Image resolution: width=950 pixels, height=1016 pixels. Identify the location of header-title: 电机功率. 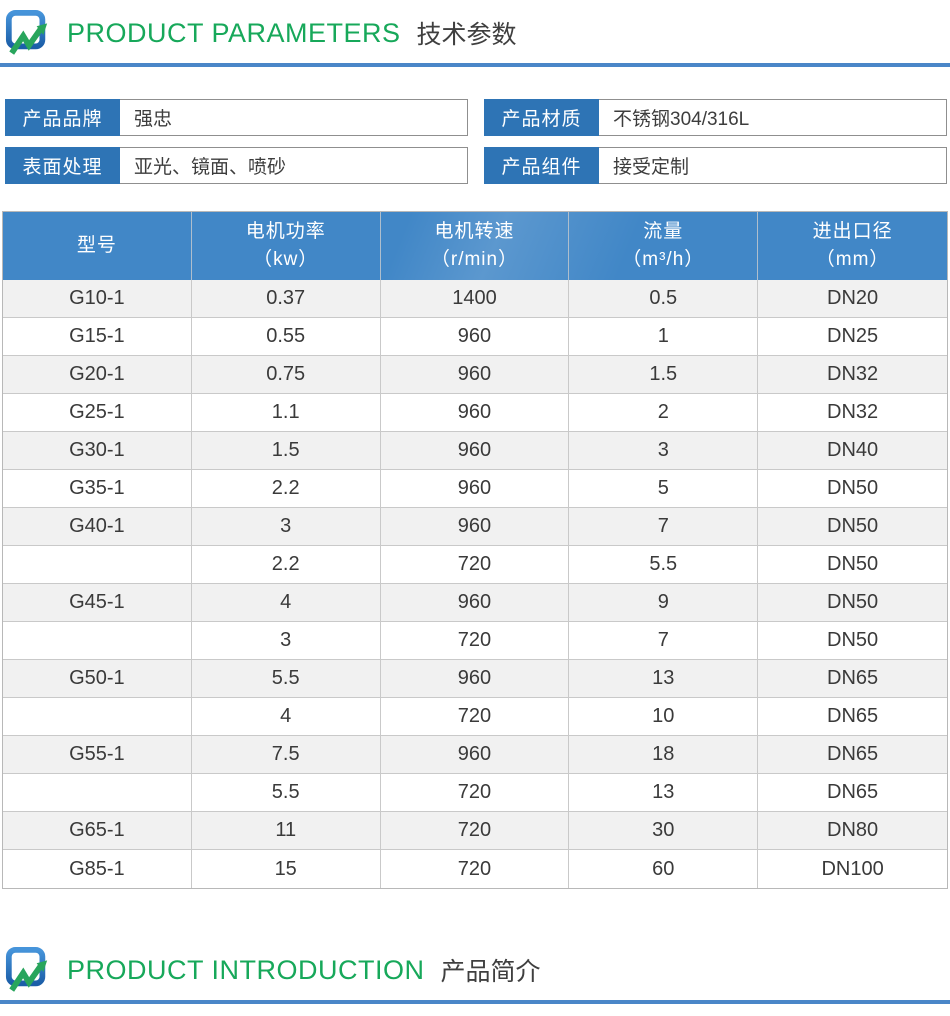
(285, 232).